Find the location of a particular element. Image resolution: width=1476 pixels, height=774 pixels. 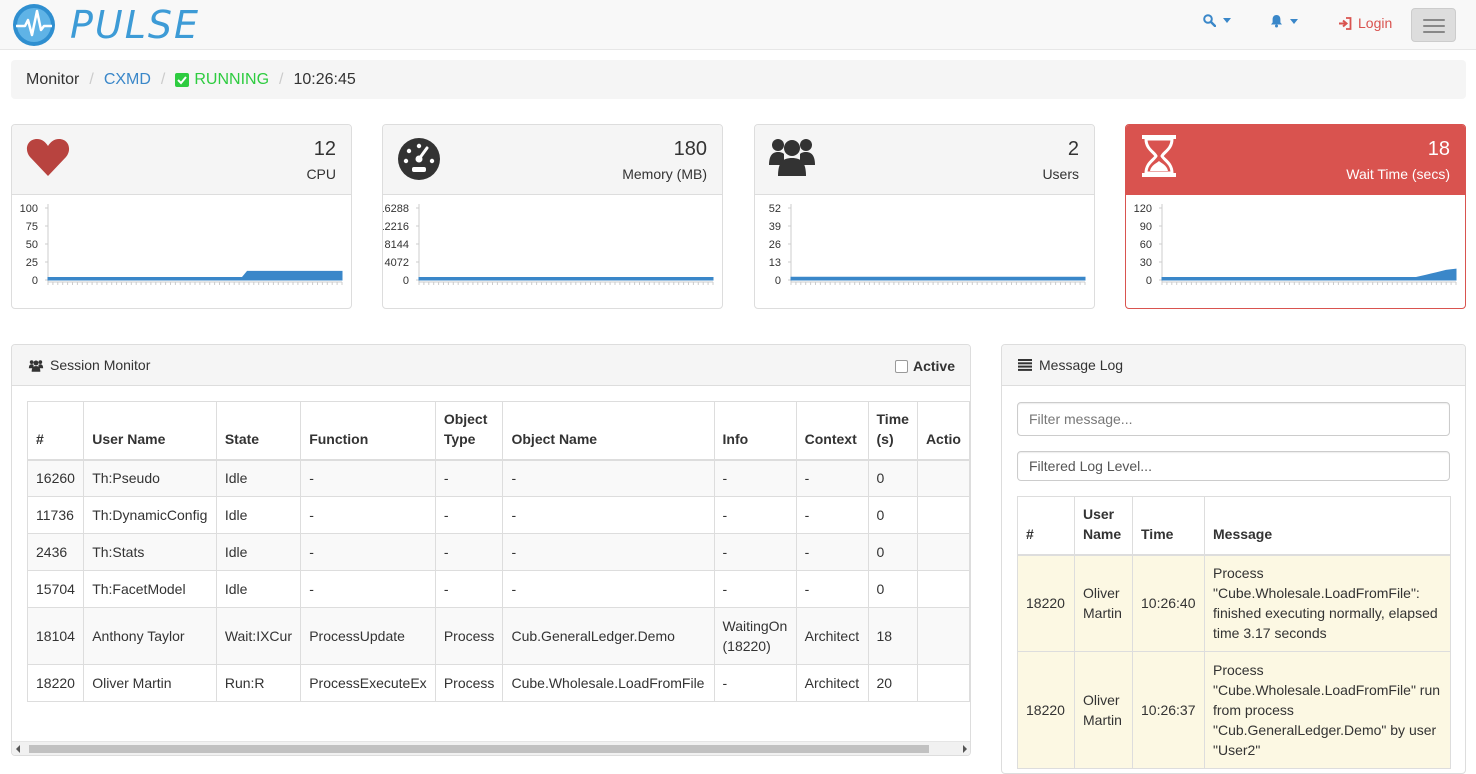

search-dropdown is located at coordinates (1217, 20).